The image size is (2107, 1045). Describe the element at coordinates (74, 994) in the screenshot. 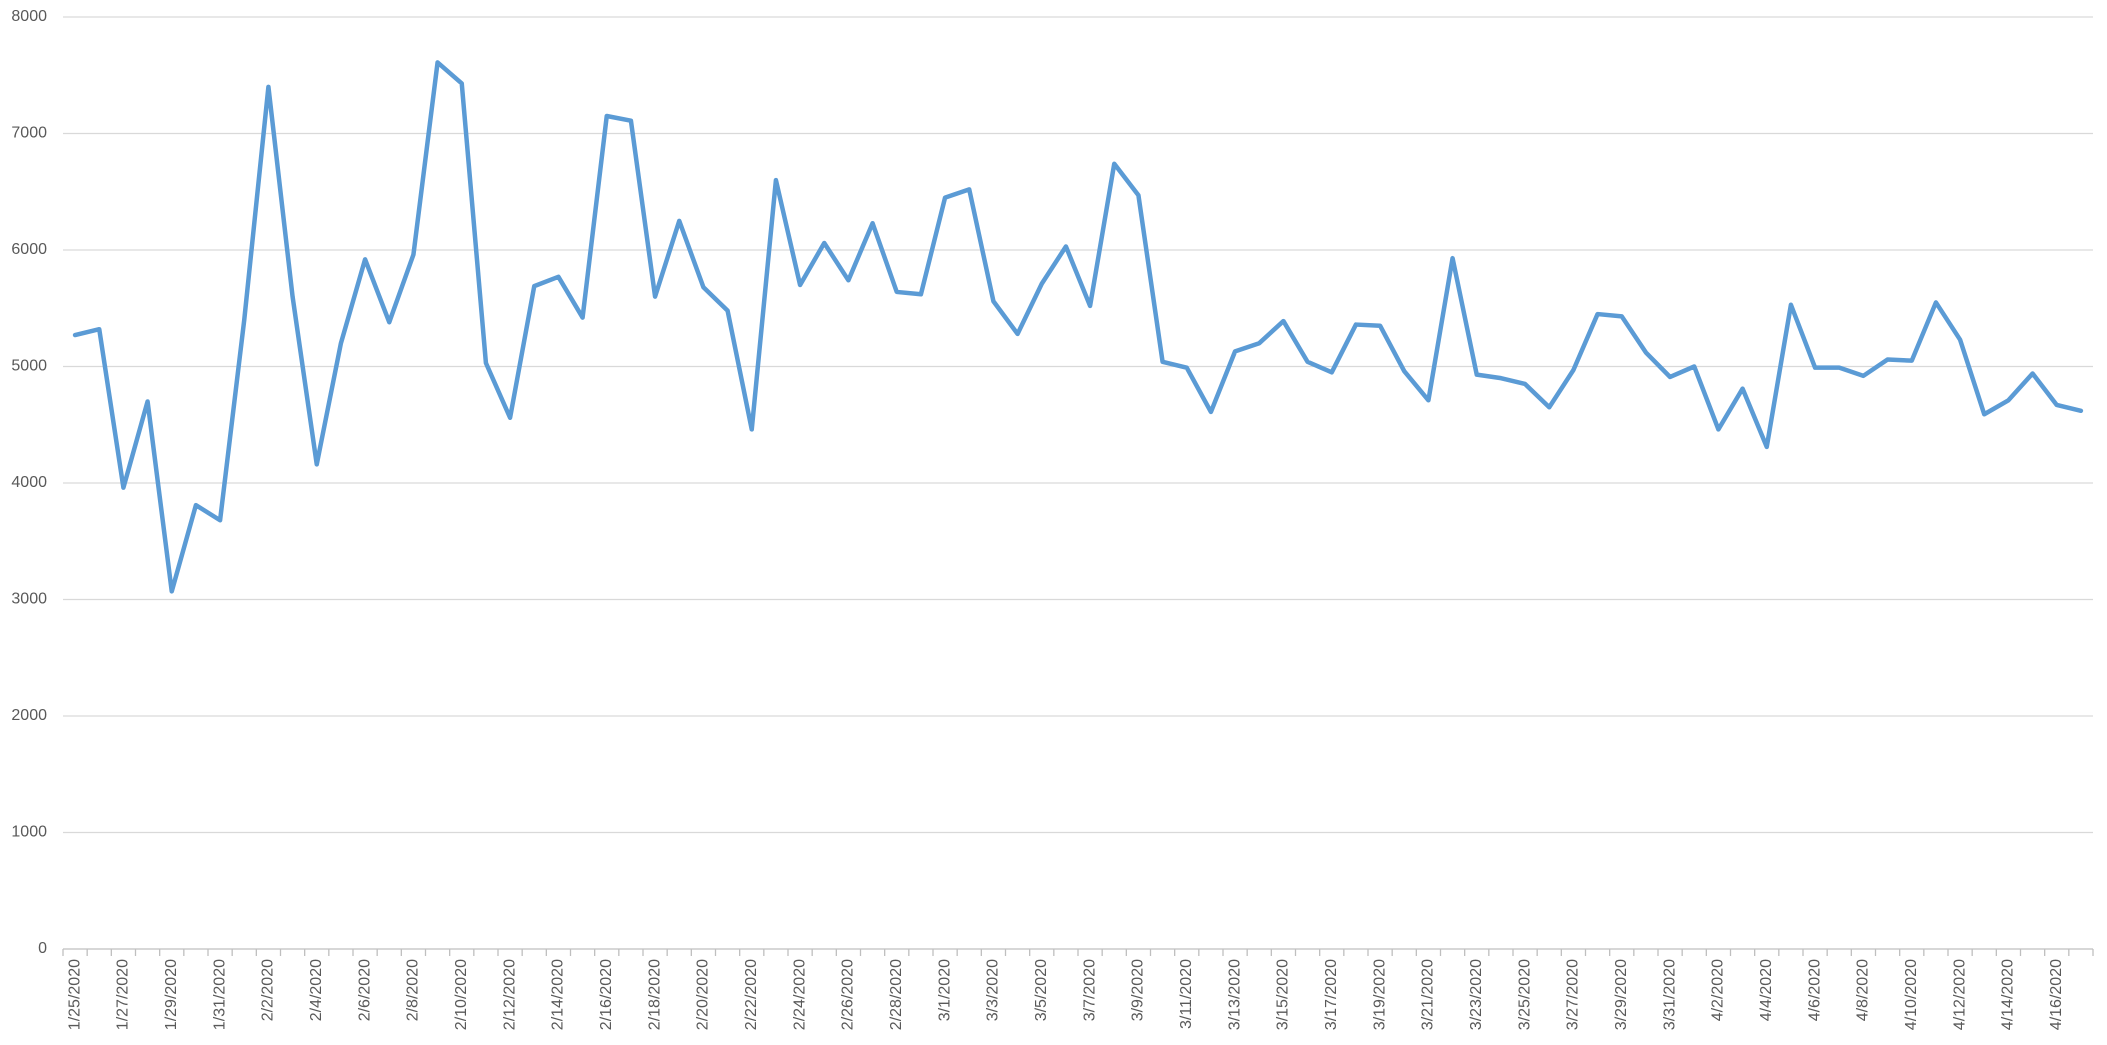

I see `x-tick-label: 1/25/2020` at that location.